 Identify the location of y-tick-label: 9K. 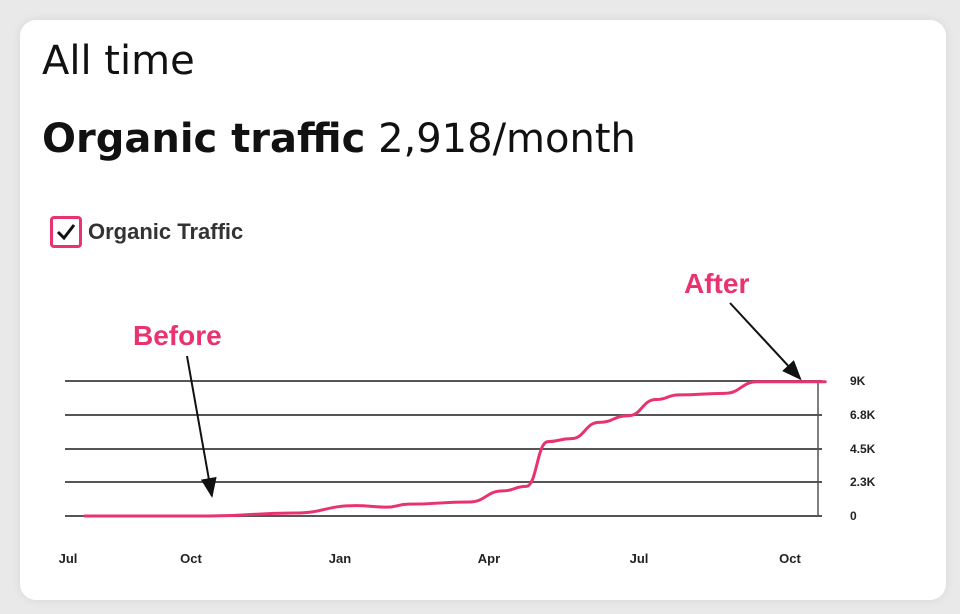
(858, 381).